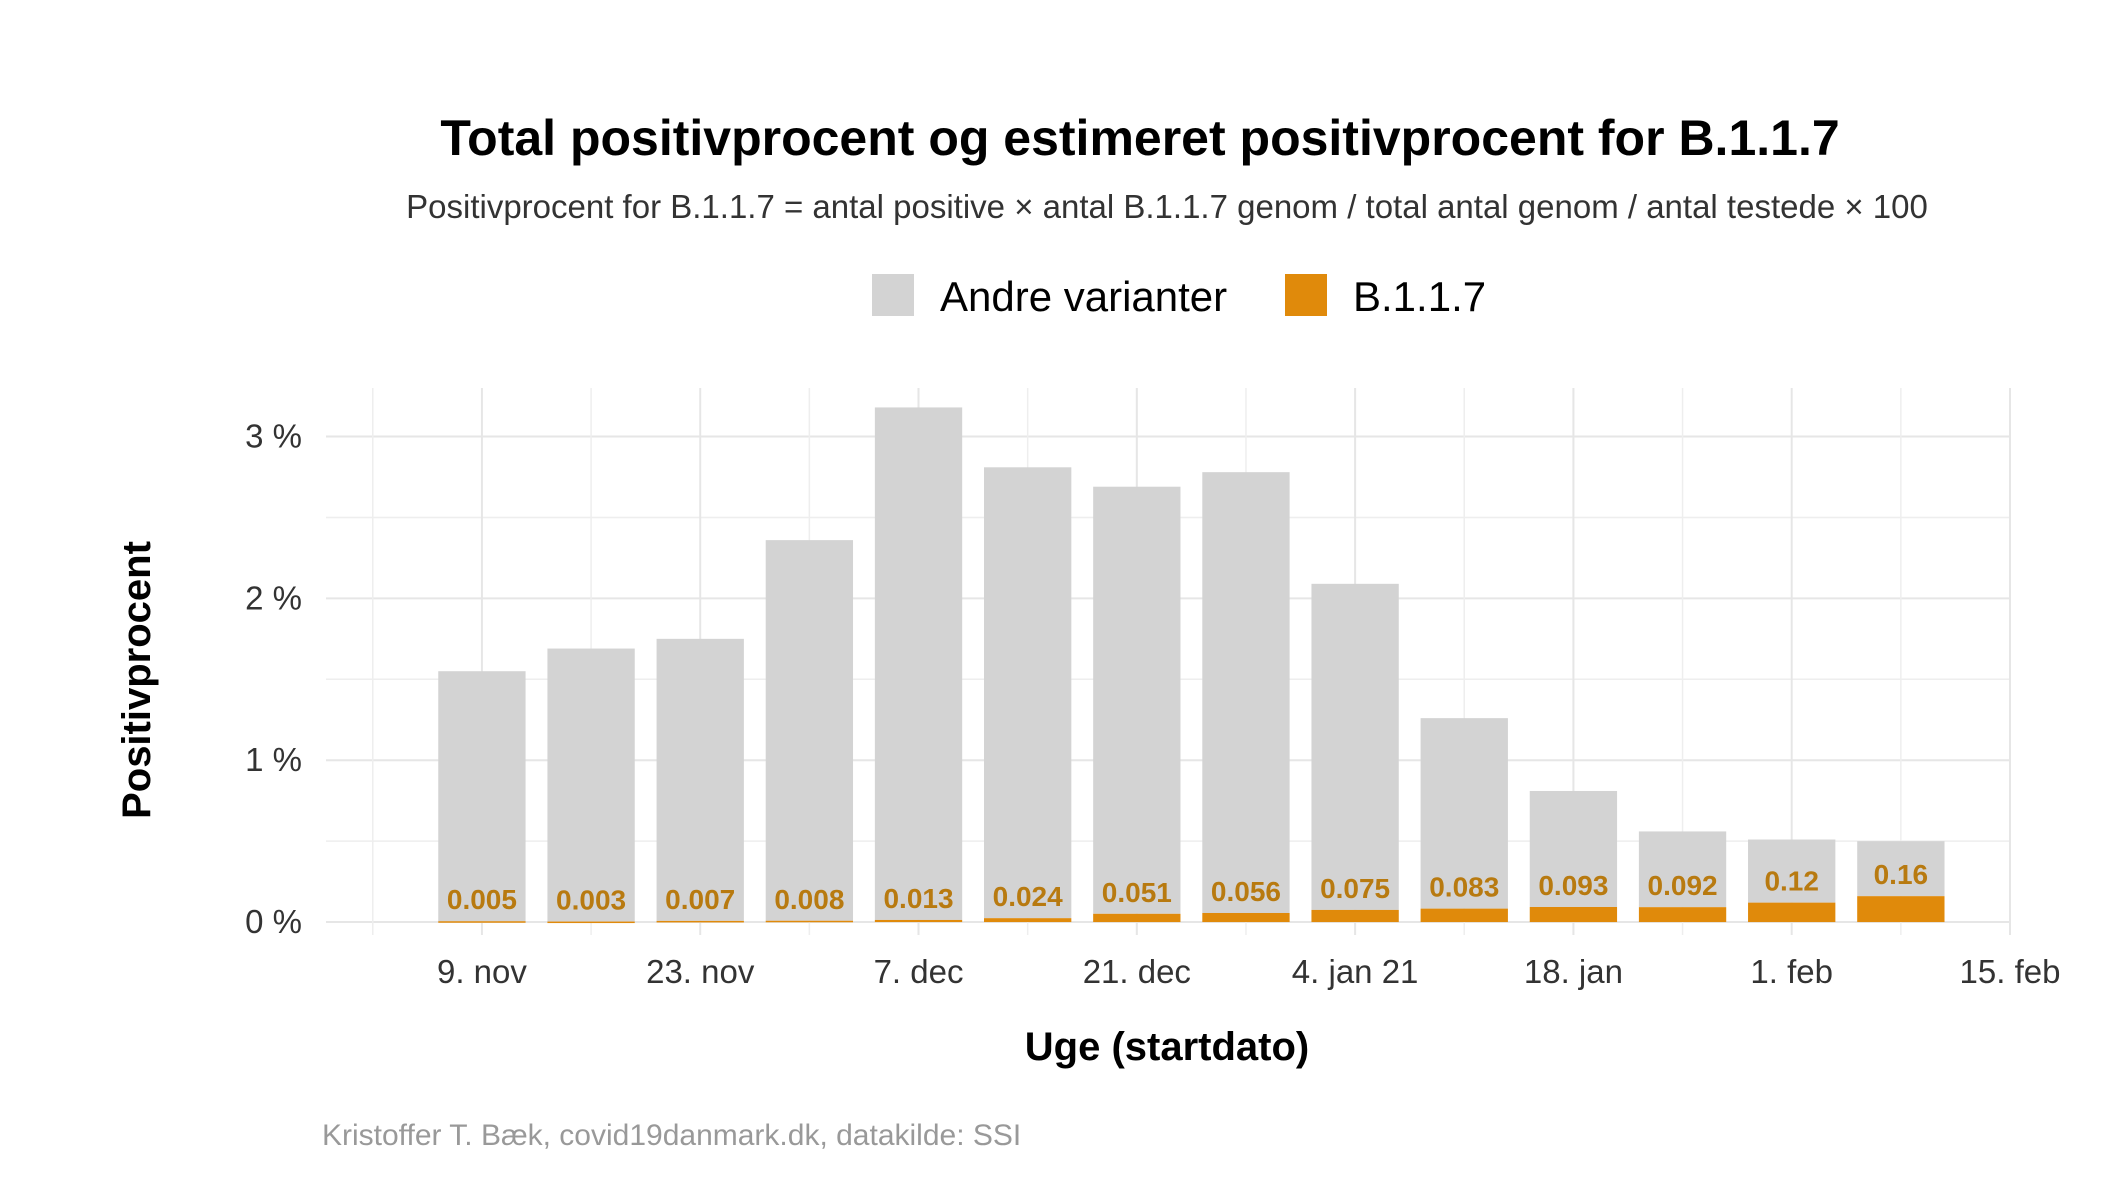 The image size is (2125, 1186). What do you see at coordinates (273, 436) in the screenshot?
I see `y-tick-label: 3 %` at bounding box center [273, 436].